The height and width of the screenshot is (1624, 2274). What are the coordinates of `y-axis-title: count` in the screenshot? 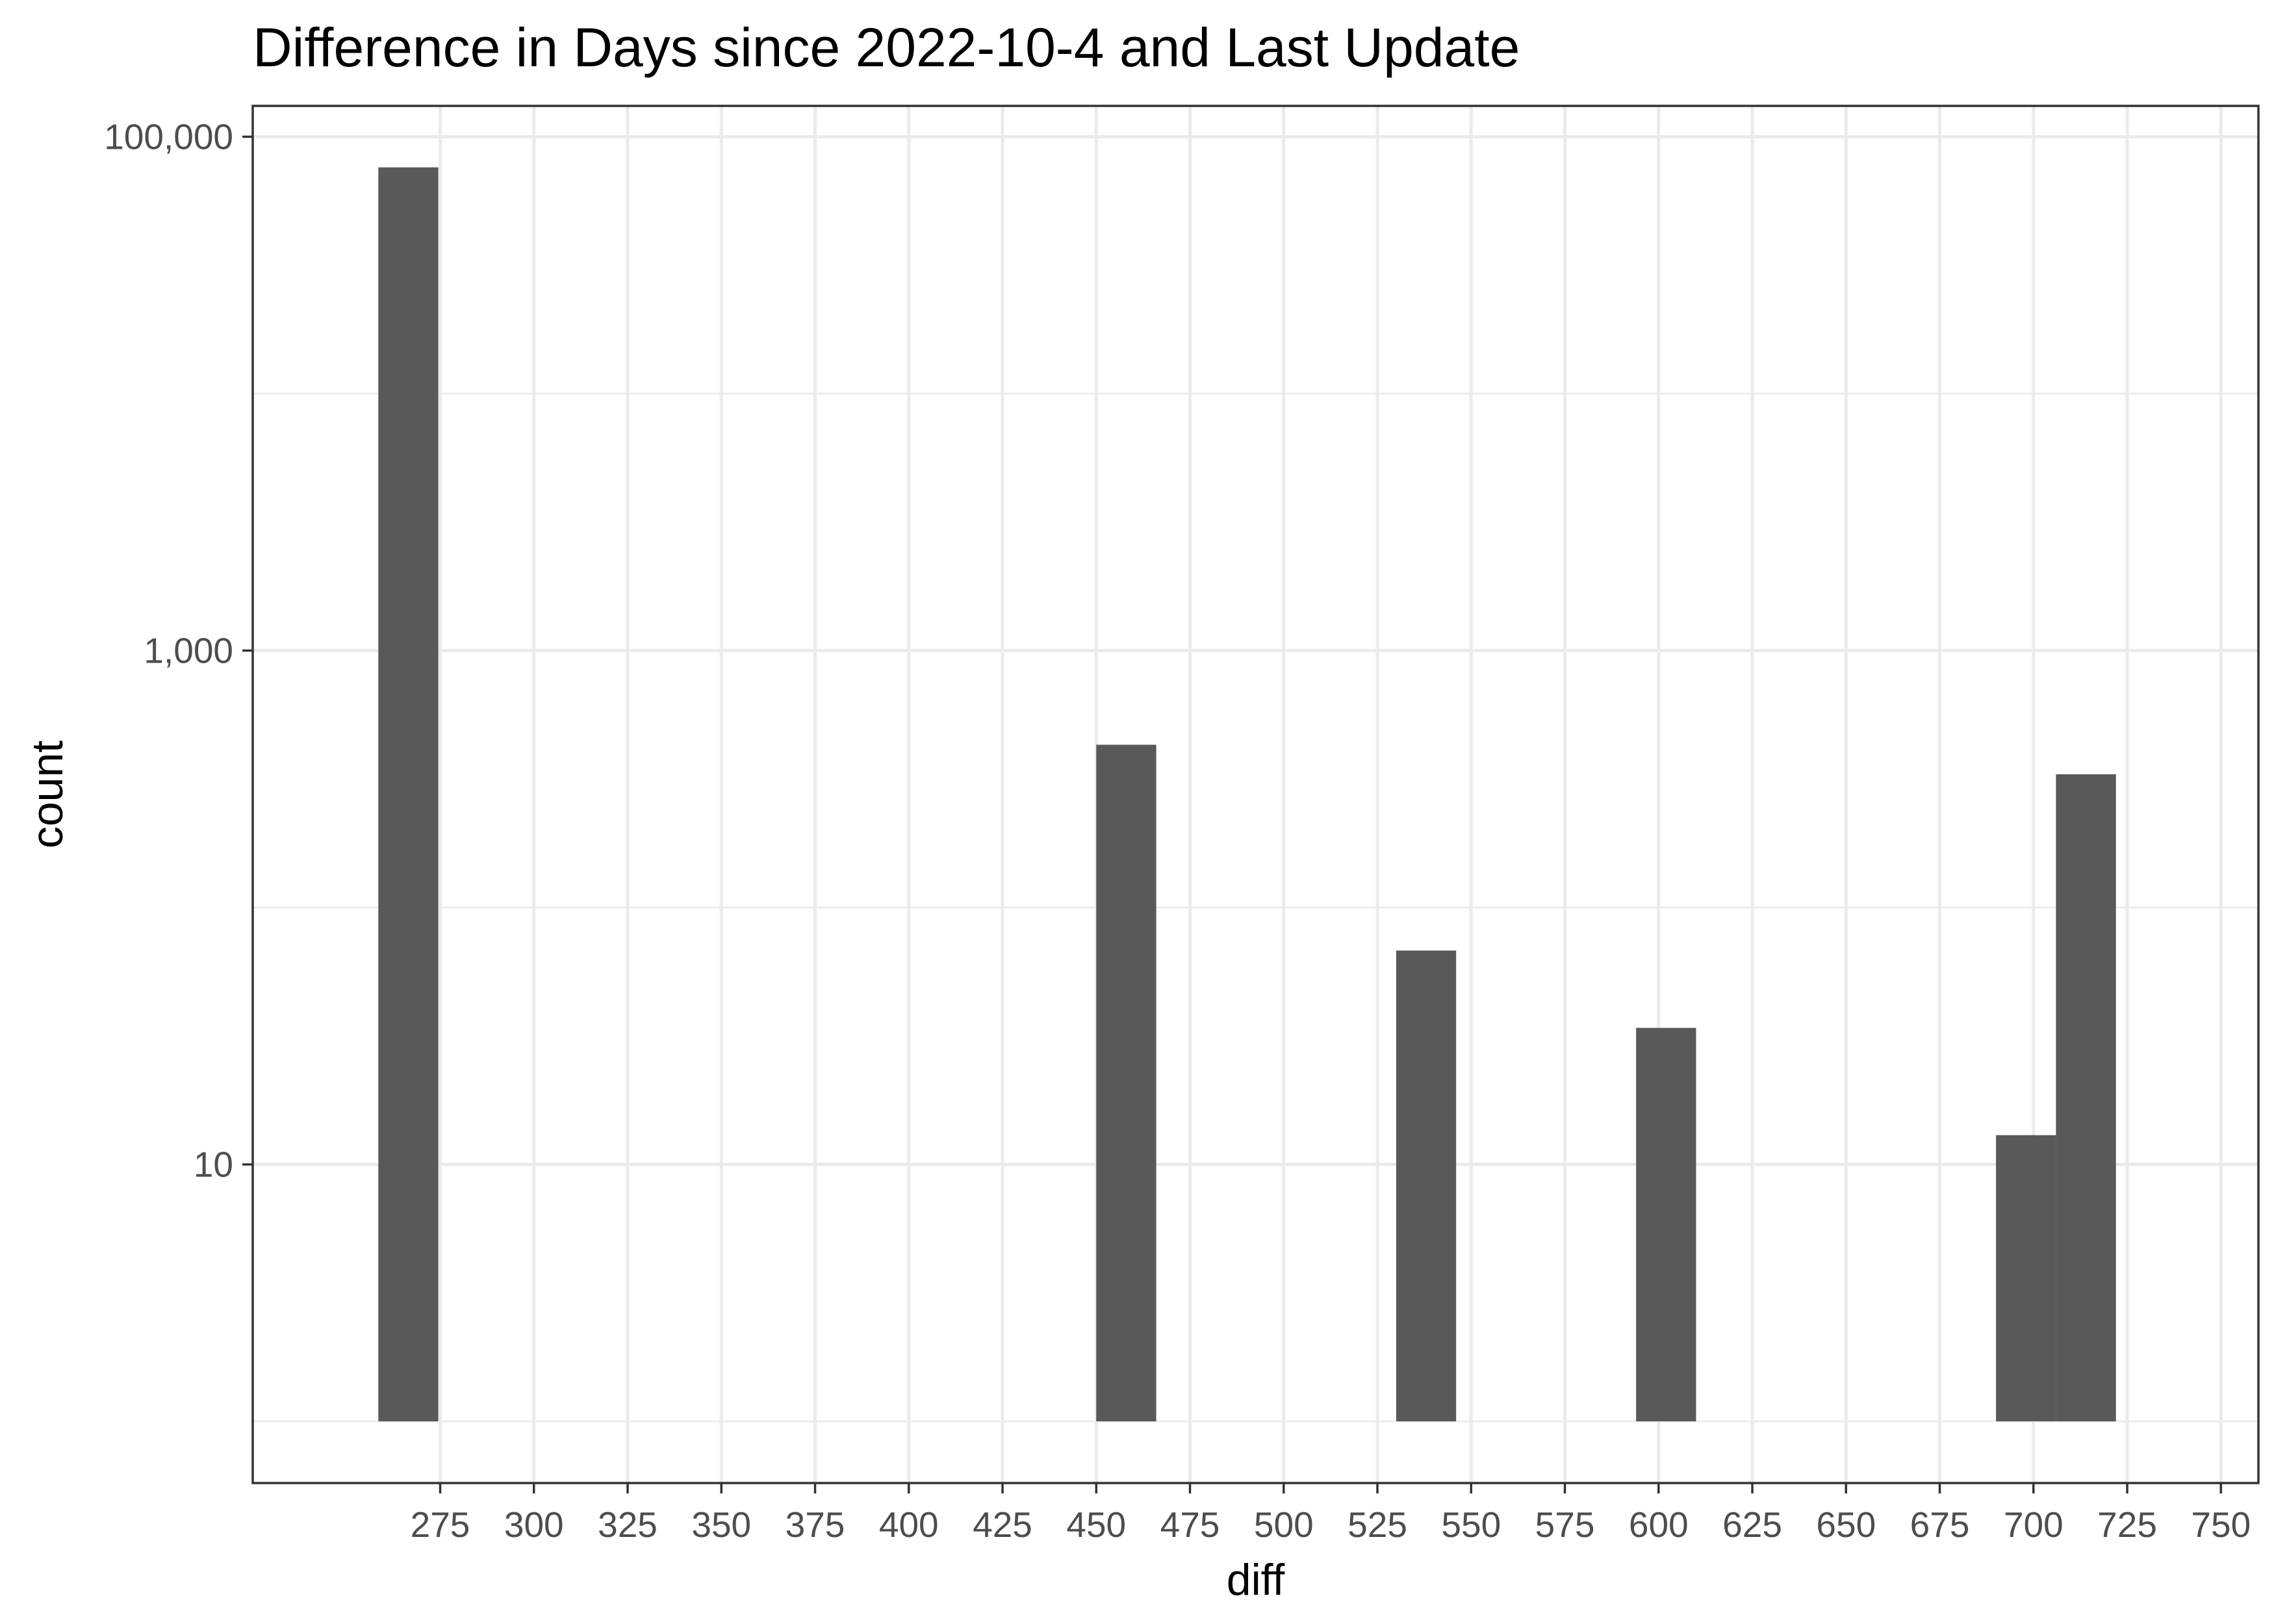 It's located at (47, 794).